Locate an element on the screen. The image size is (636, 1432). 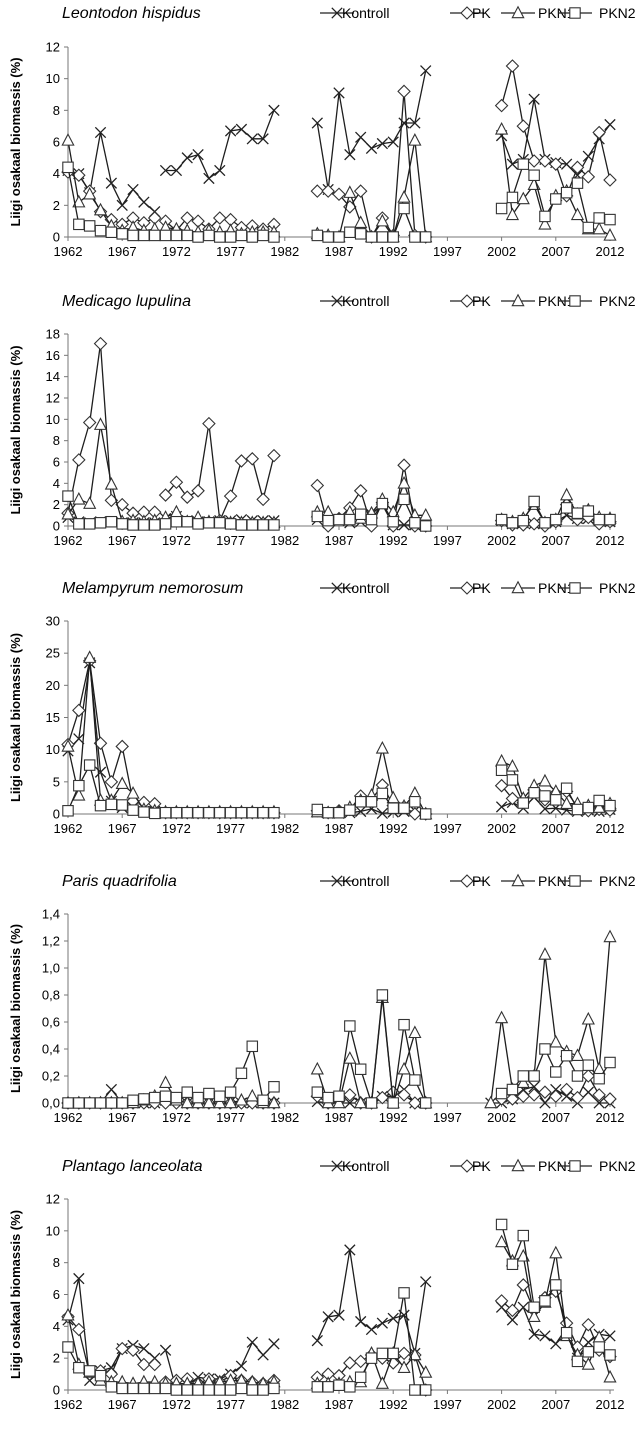
x-tick-label: 1967 is located at coordinates (122, 828).